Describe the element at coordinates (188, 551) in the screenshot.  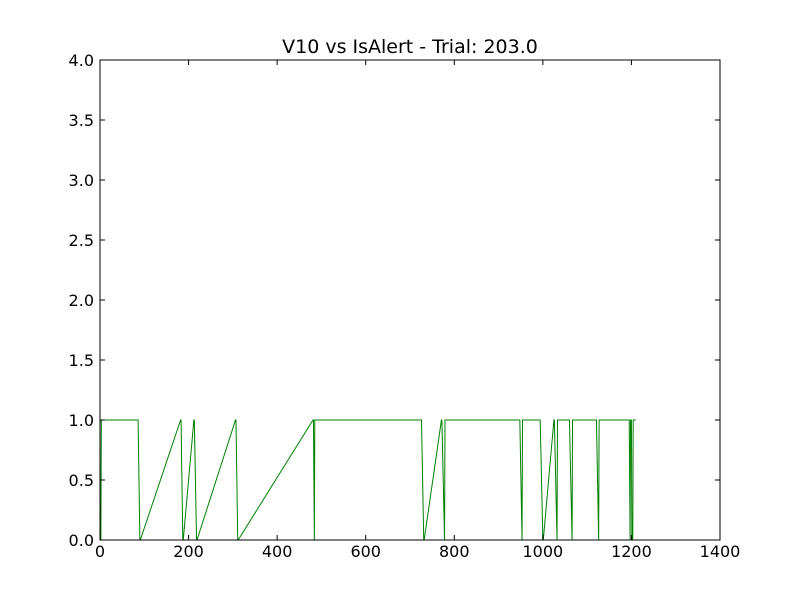
I see `x-tick-label: 200` at that location.